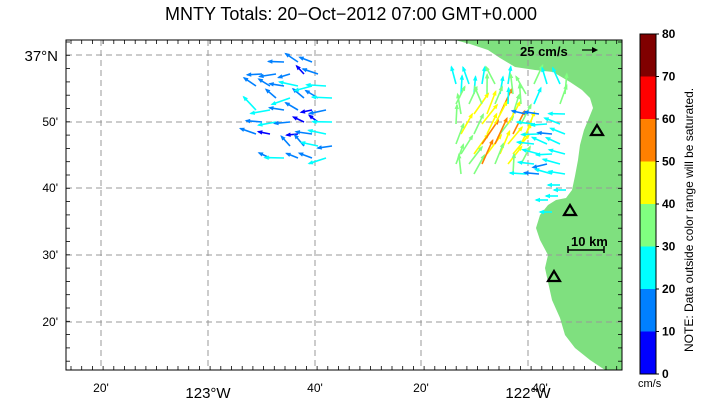  I want to click on colorbar, so click(648, 204).